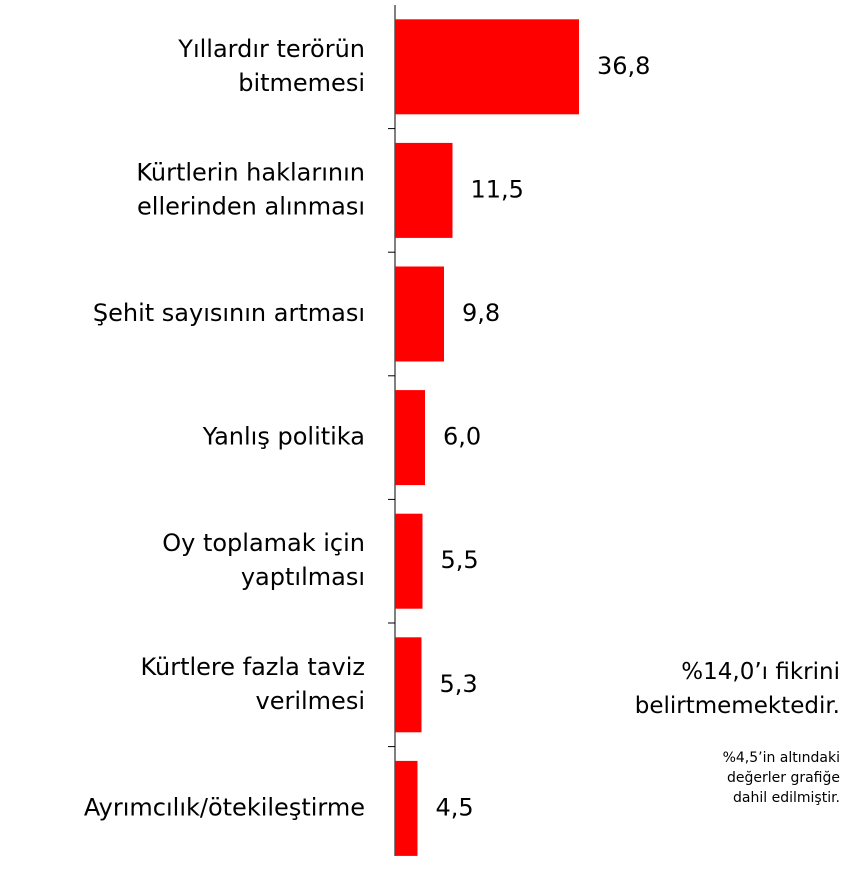 This screenshot has height=869, width=855. Describe the element at coordinates (229, 313) in the screenshot. I see `category-label: Şehit sayısının artması` at that location.